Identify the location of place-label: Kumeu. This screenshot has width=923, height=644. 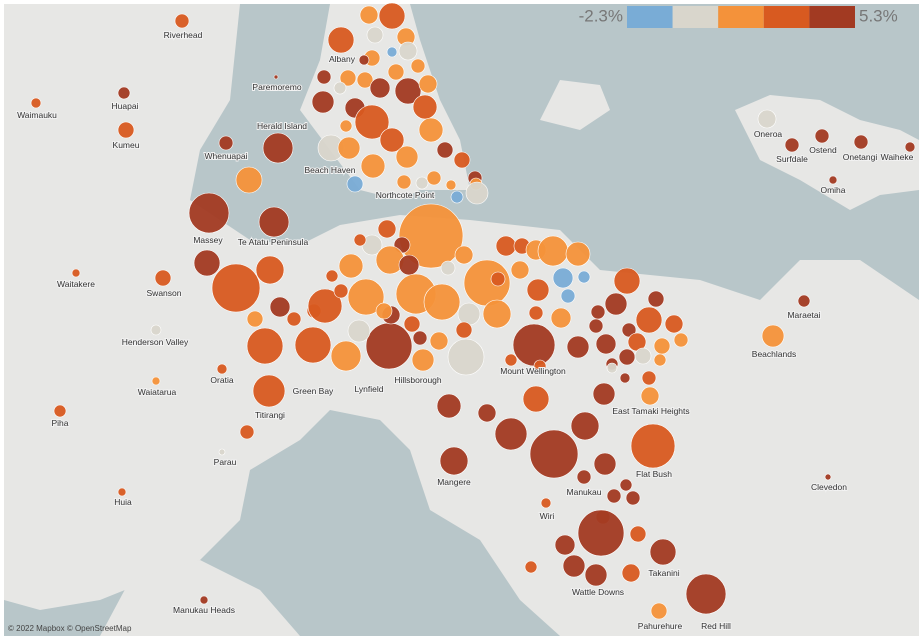
(126, 145).